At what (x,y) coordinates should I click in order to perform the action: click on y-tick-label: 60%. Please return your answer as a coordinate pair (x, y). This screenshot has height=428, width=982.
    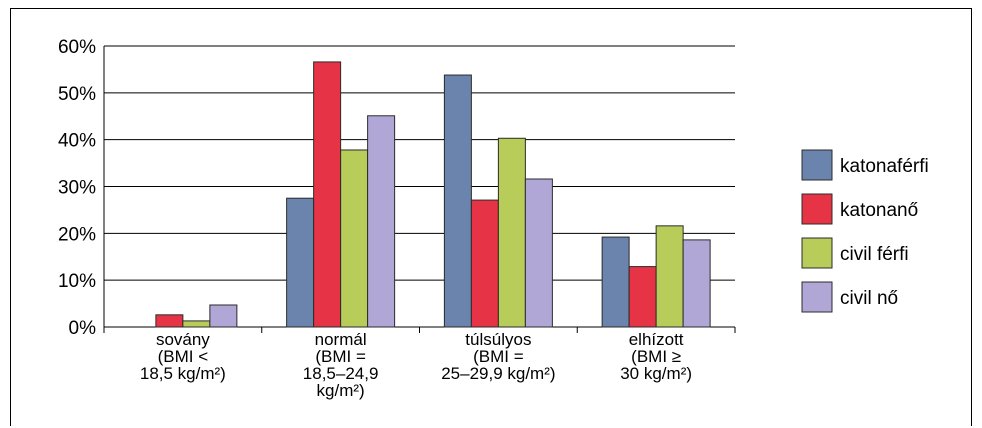
    Looking at the image, I should click on (77, 47).